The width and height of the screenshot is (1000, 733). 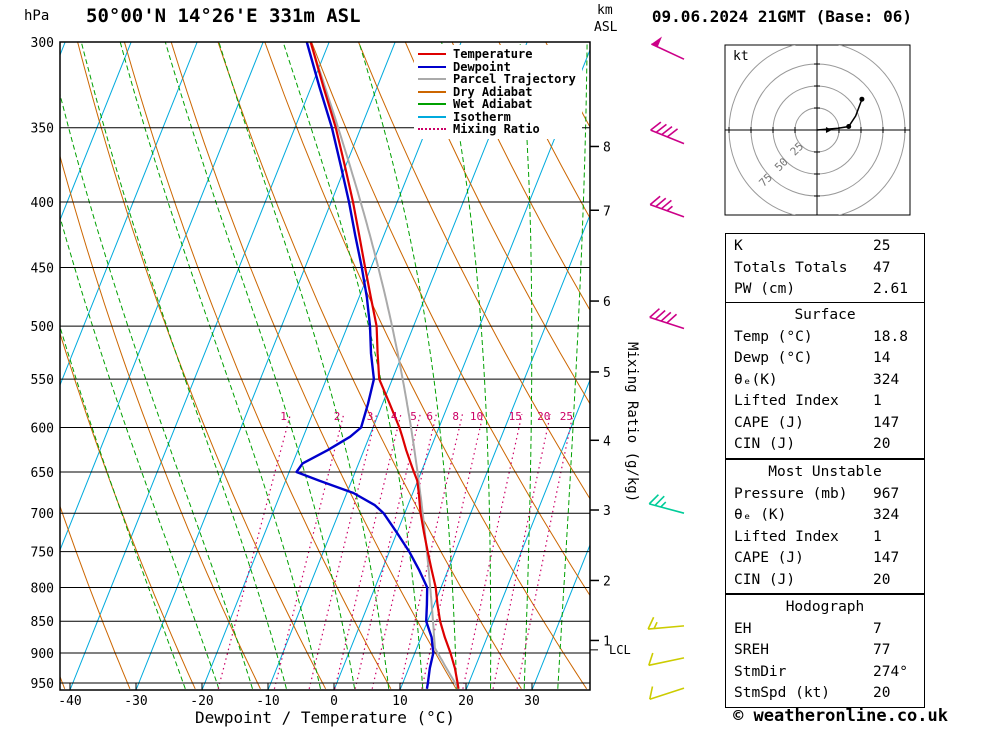 I want to click on svg-text: 300, so click(x=42, y=43).